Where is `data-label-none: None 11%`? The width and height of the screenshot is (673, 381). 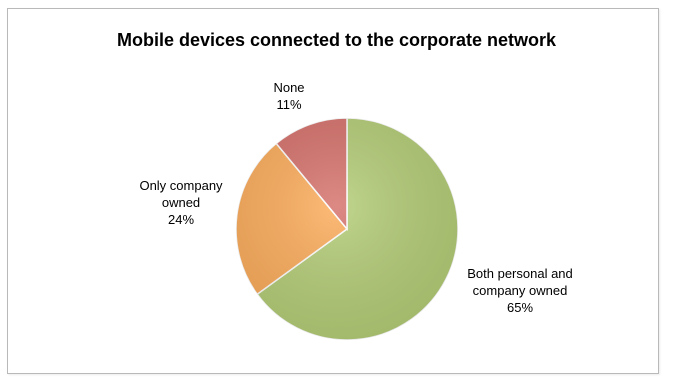 data-label-none: None 11% is located at coordinates (288, 96).